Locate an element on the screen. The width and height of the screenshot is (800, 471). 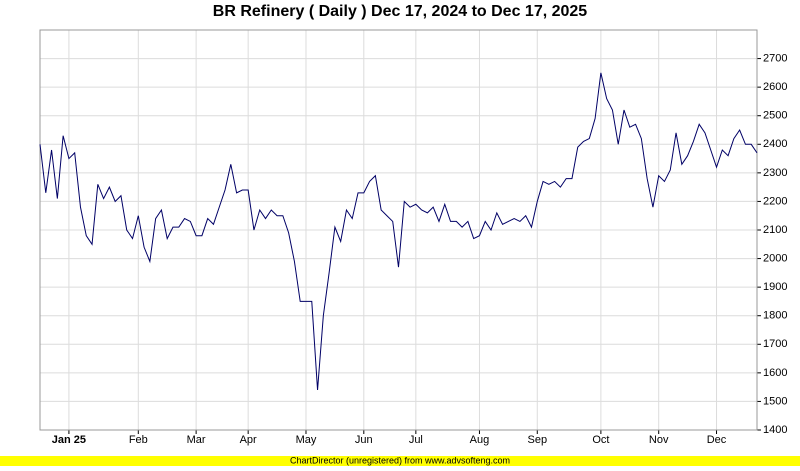
y-tick-label: 1600 is located at coordinates (775, 373).